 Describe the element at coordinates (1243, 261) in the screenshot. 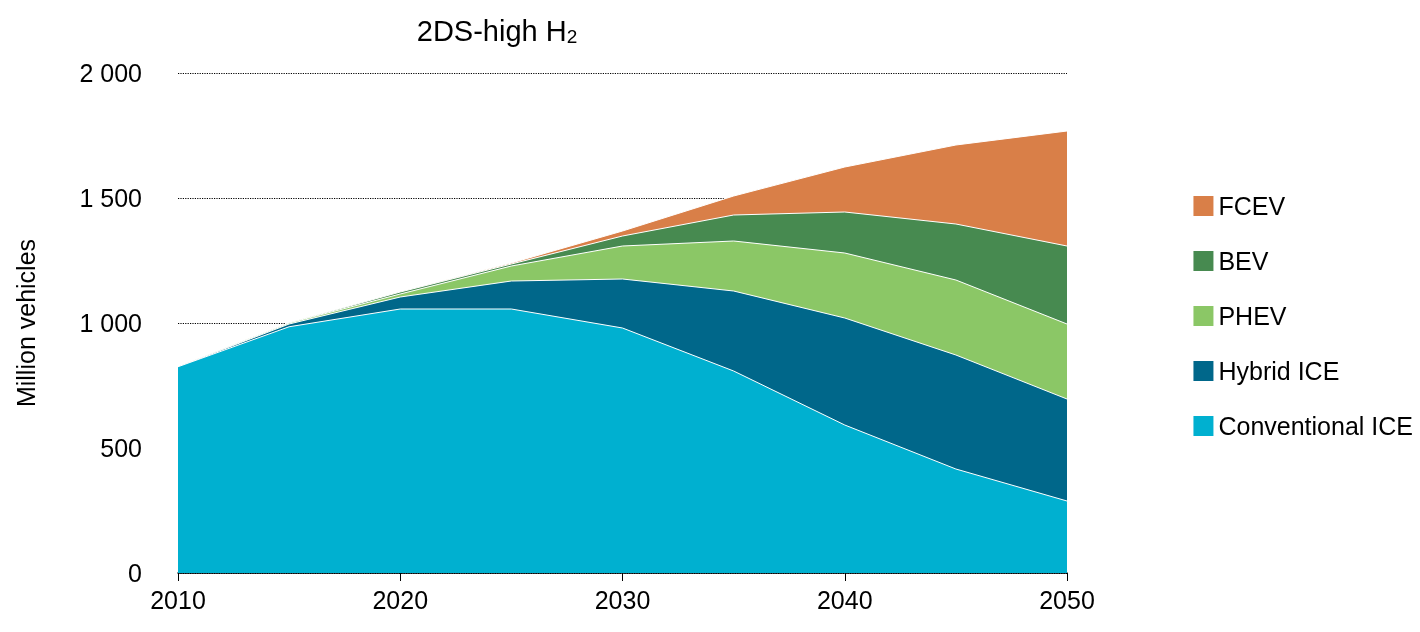

I see `legend-label: BEV` at that location.